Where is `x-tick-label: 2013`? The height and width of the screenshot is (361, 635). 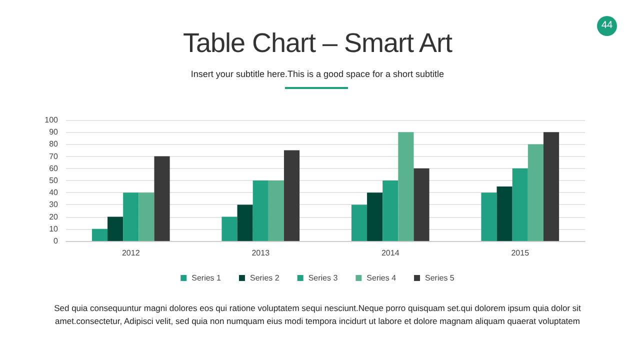 x-tick-label: 2013 is located at coordinates (261, 253).